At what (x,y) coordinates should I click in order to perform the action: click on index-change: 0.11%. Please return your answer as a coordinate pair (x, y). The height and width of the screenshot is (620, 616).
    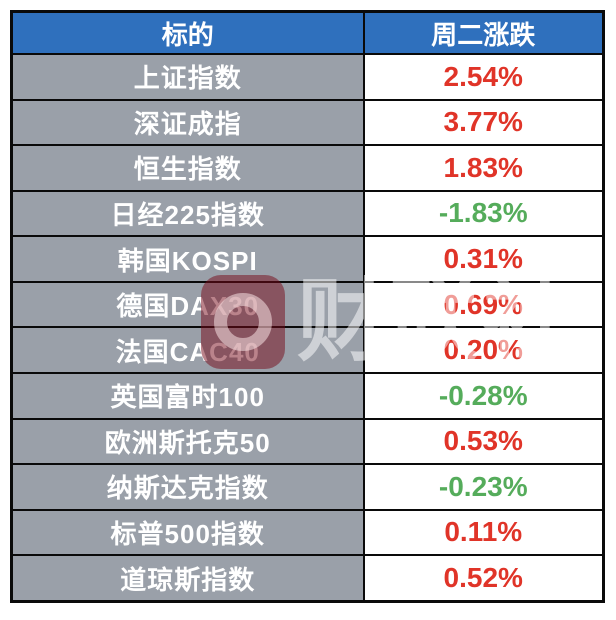
    Looking at the image, I should click on (483, 532).